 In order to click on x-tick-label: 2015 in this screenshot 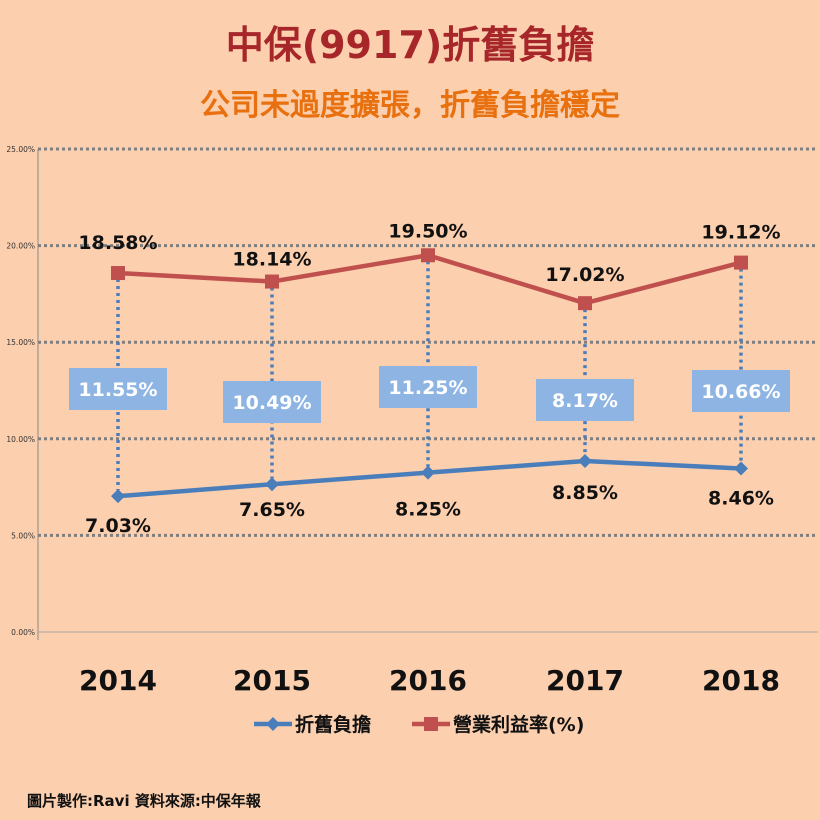, I will do `click(272, 680)`.